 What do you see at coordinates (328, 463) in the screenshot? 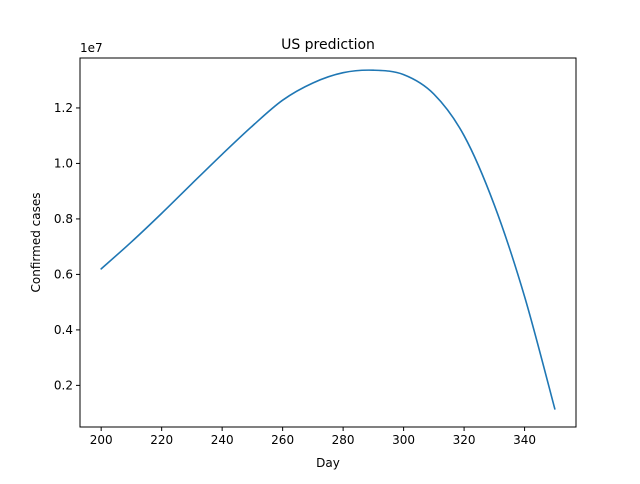
I see `x-axis-label: Day` at bounding box center [328, 463].